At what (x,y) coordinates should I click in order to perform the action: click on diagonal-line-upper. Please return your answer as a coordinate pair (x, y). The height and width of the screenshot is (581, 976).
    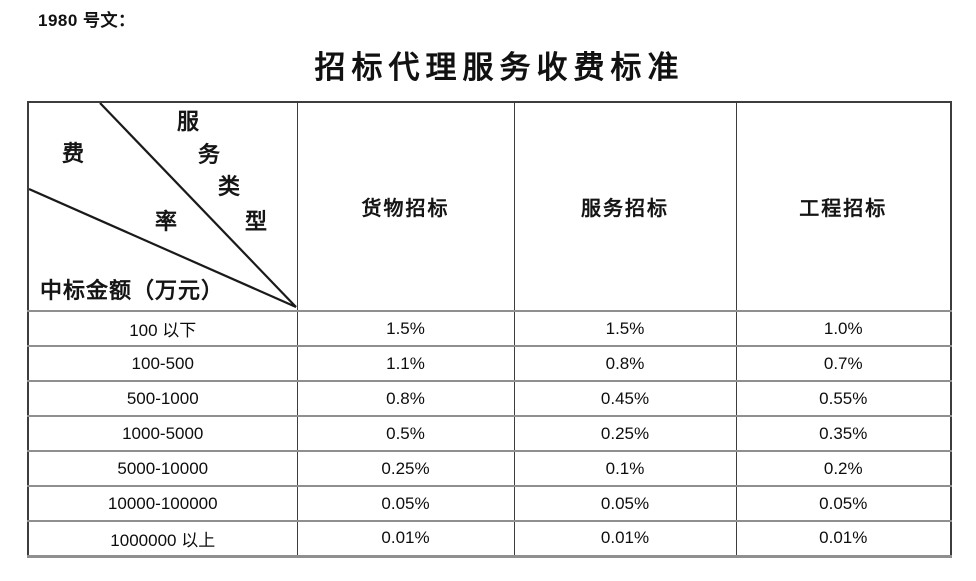
    Looking at the image, I should click on (198, 205).